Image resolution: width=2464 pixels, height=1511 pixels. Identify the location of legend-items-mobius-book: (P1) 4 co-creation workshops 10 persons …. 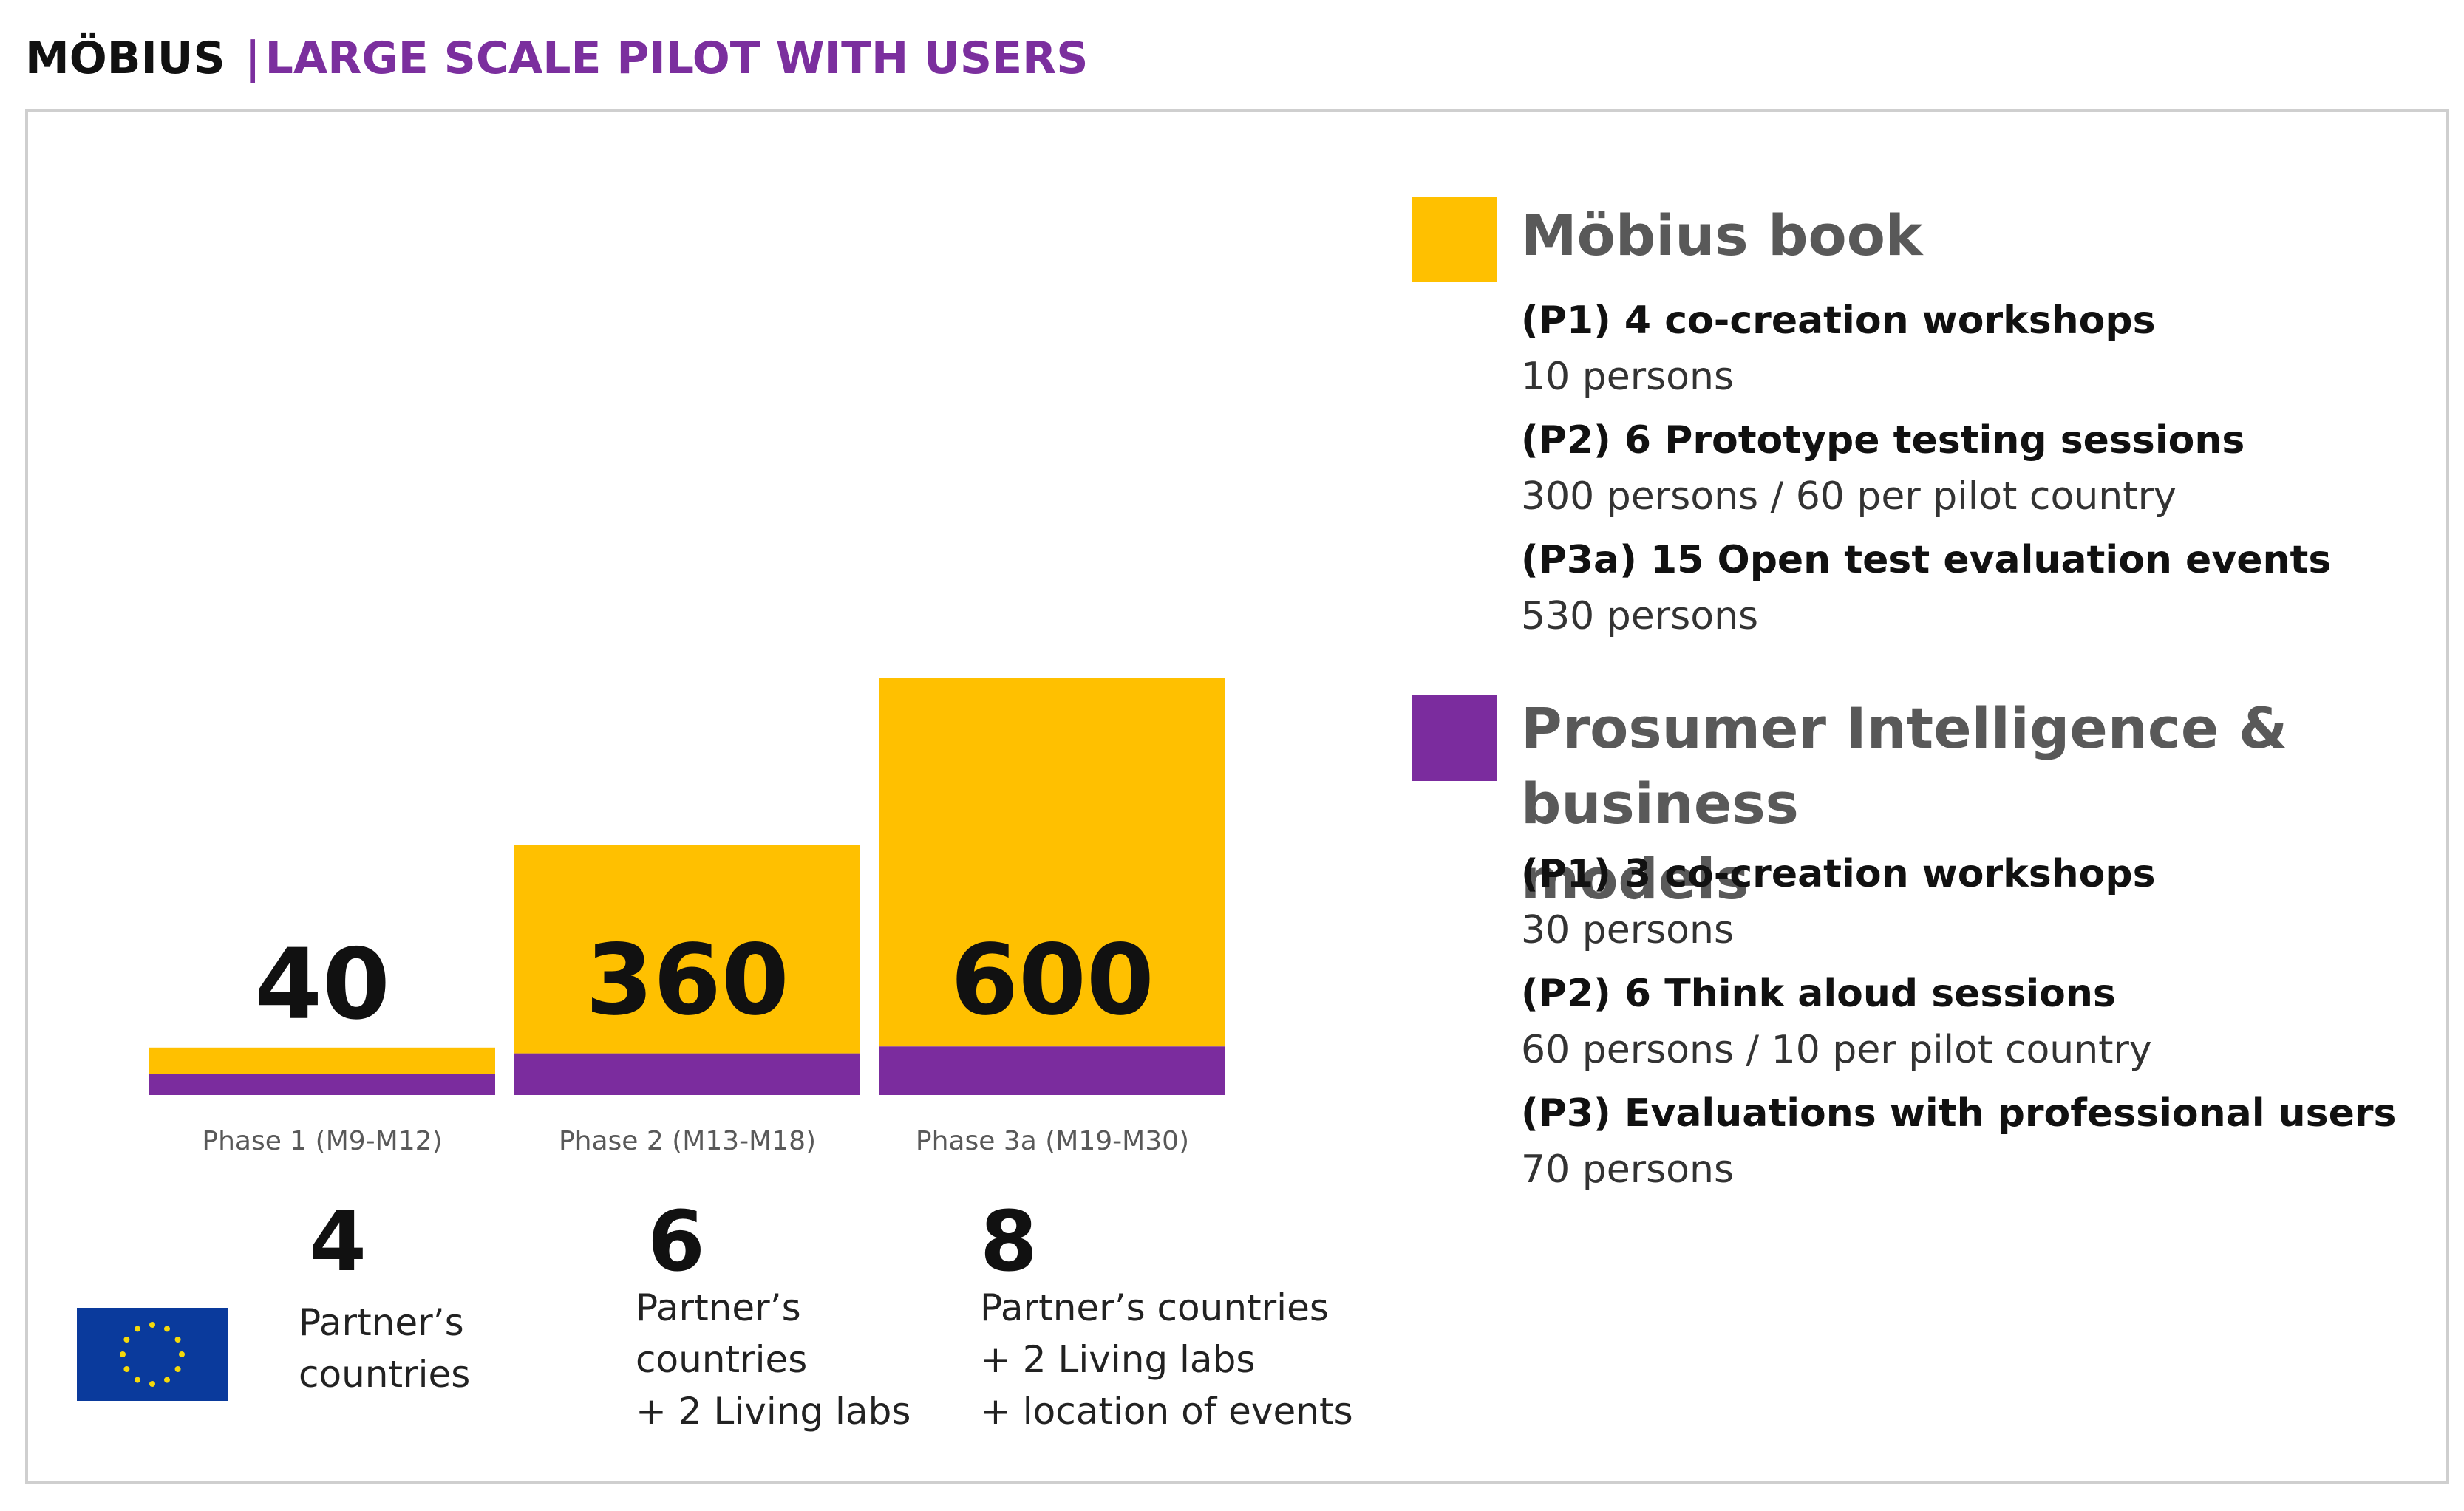
(1964, 472).